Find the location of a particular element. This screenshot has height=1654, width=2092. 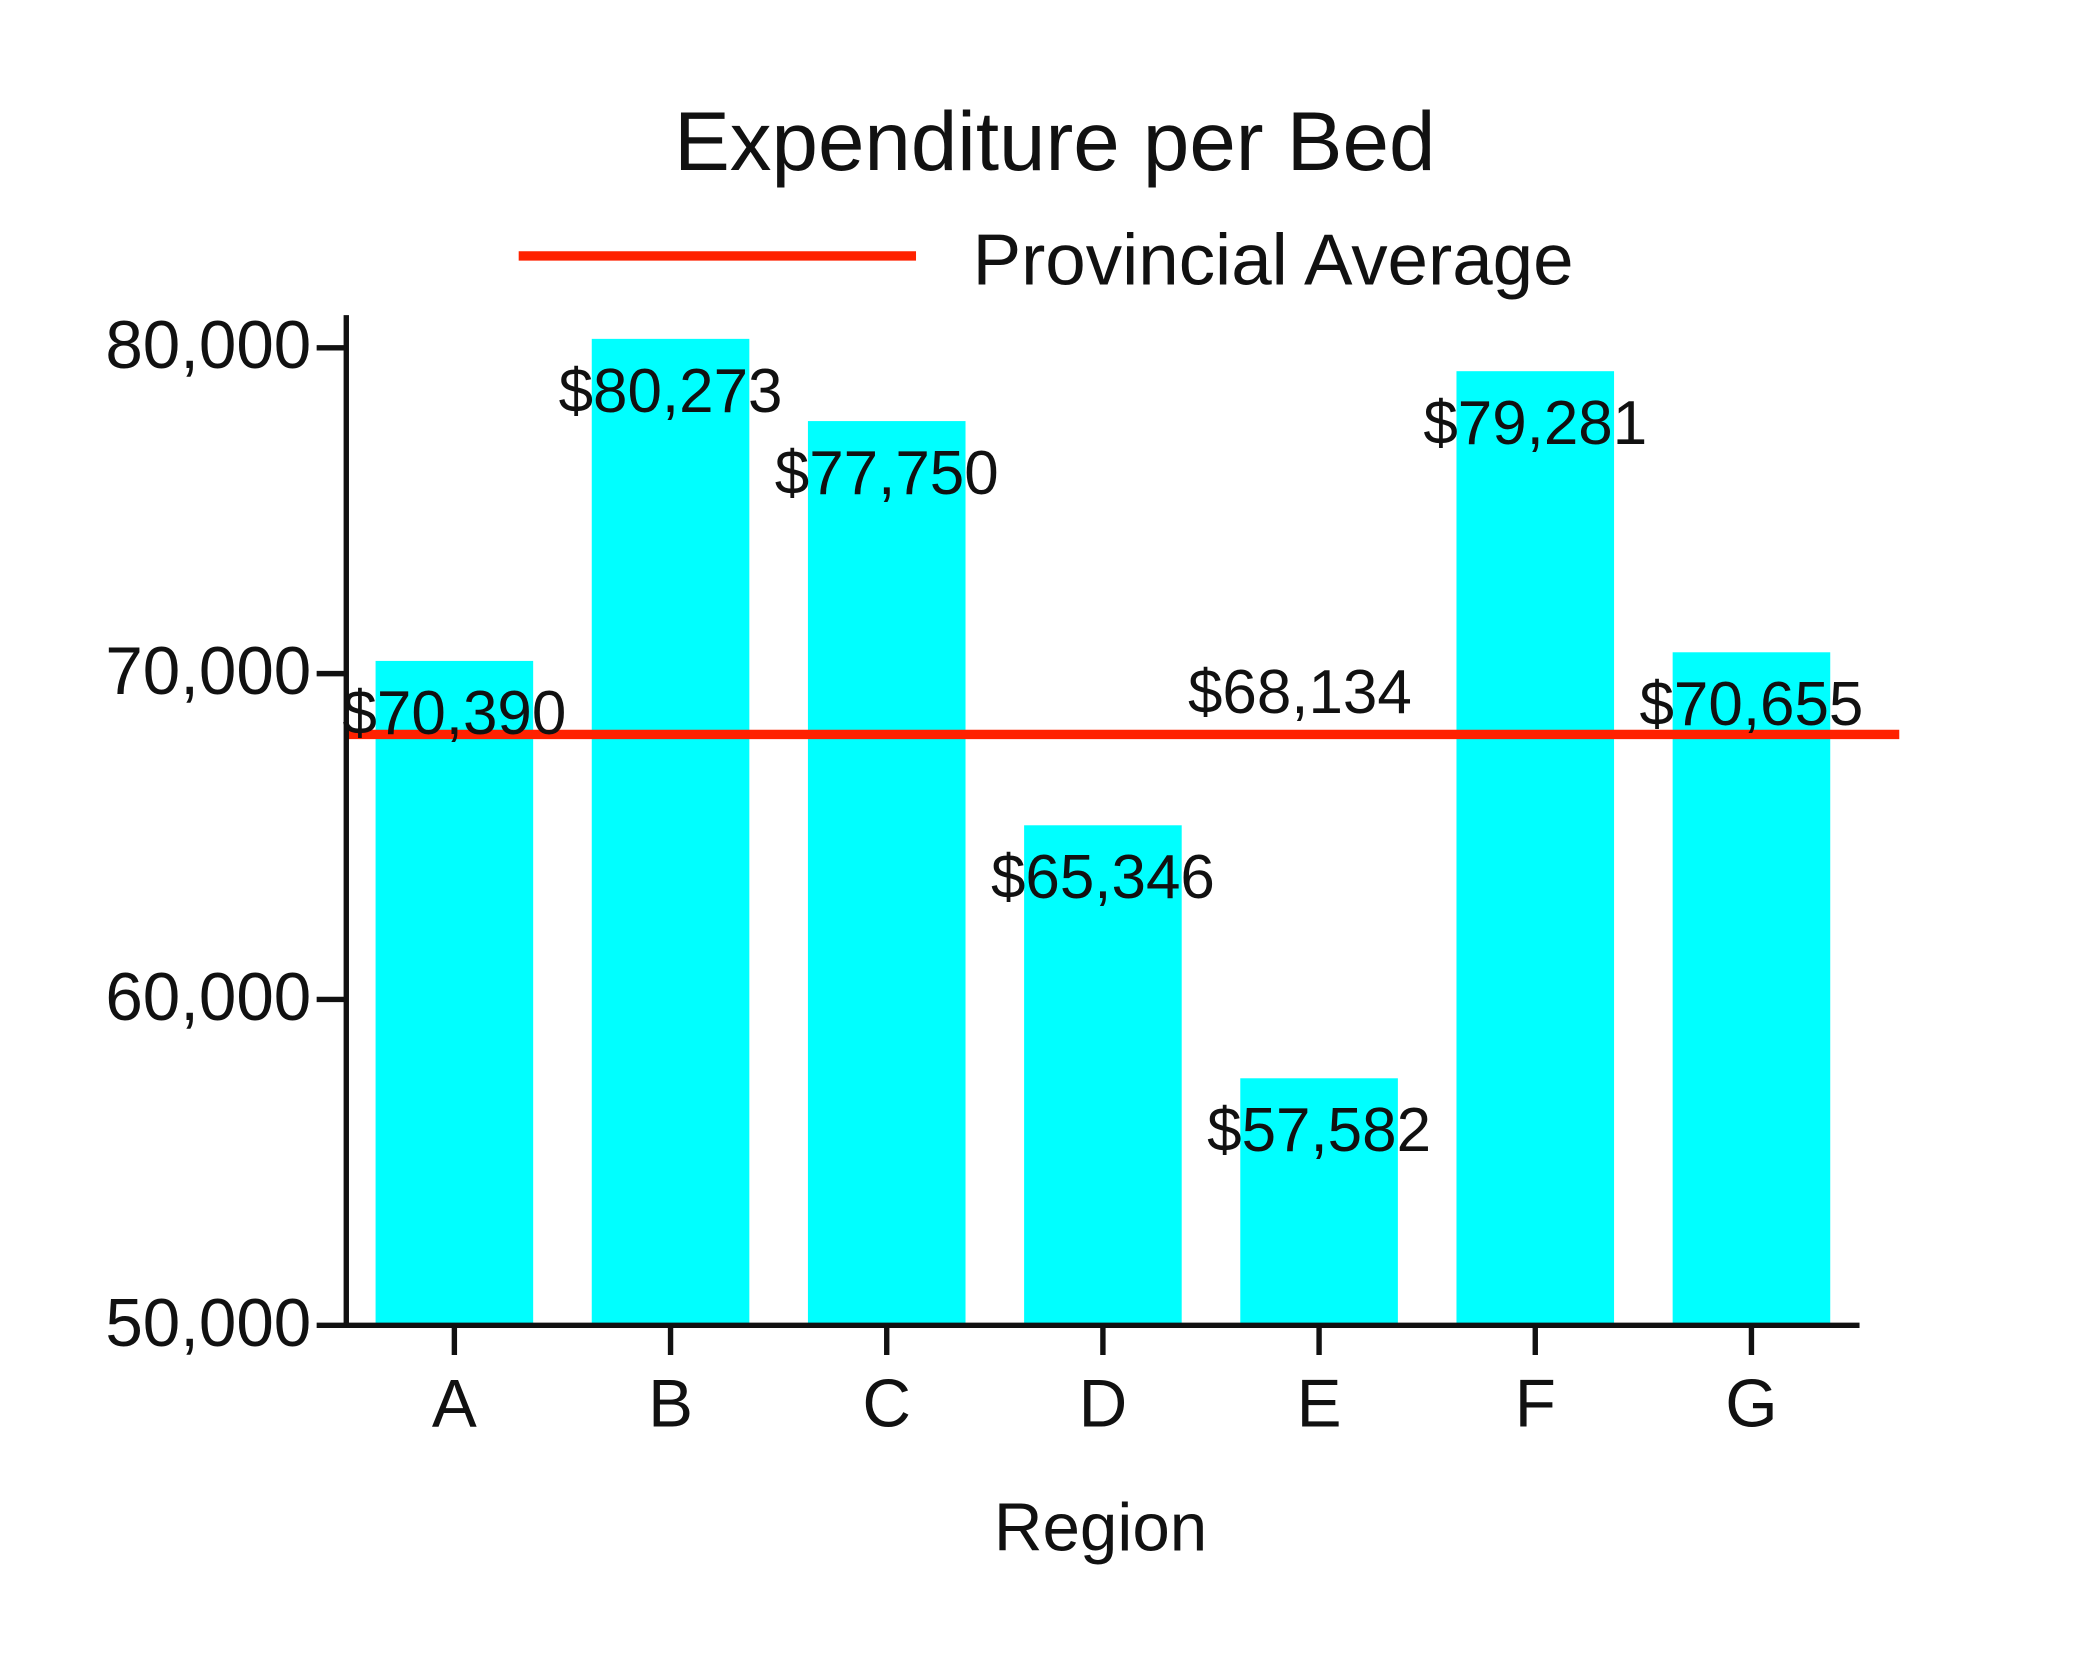

y-tick-label: 50,000 is located at coordinates (208, 1323).